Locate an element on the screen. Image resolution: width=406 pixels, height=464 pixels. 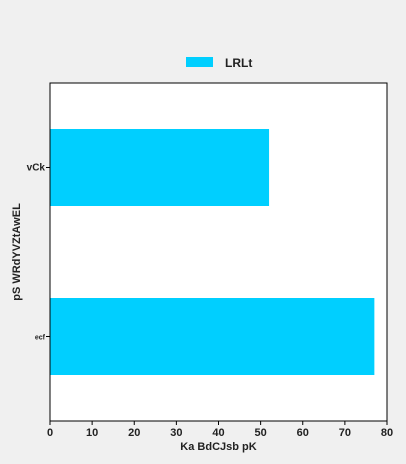
x-tick-label: 20 is located at coordinates (134, 433).